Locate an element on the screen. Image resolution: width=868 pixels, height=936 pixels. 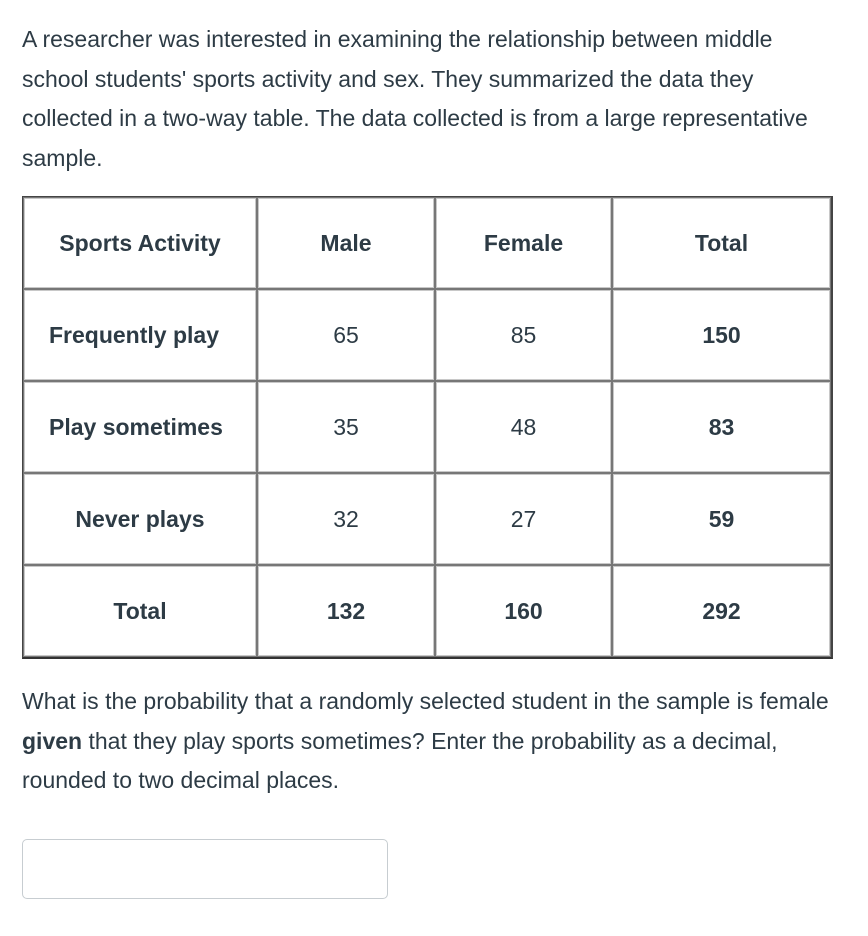
cell-male: 65 is located at coordinates (346, 335).